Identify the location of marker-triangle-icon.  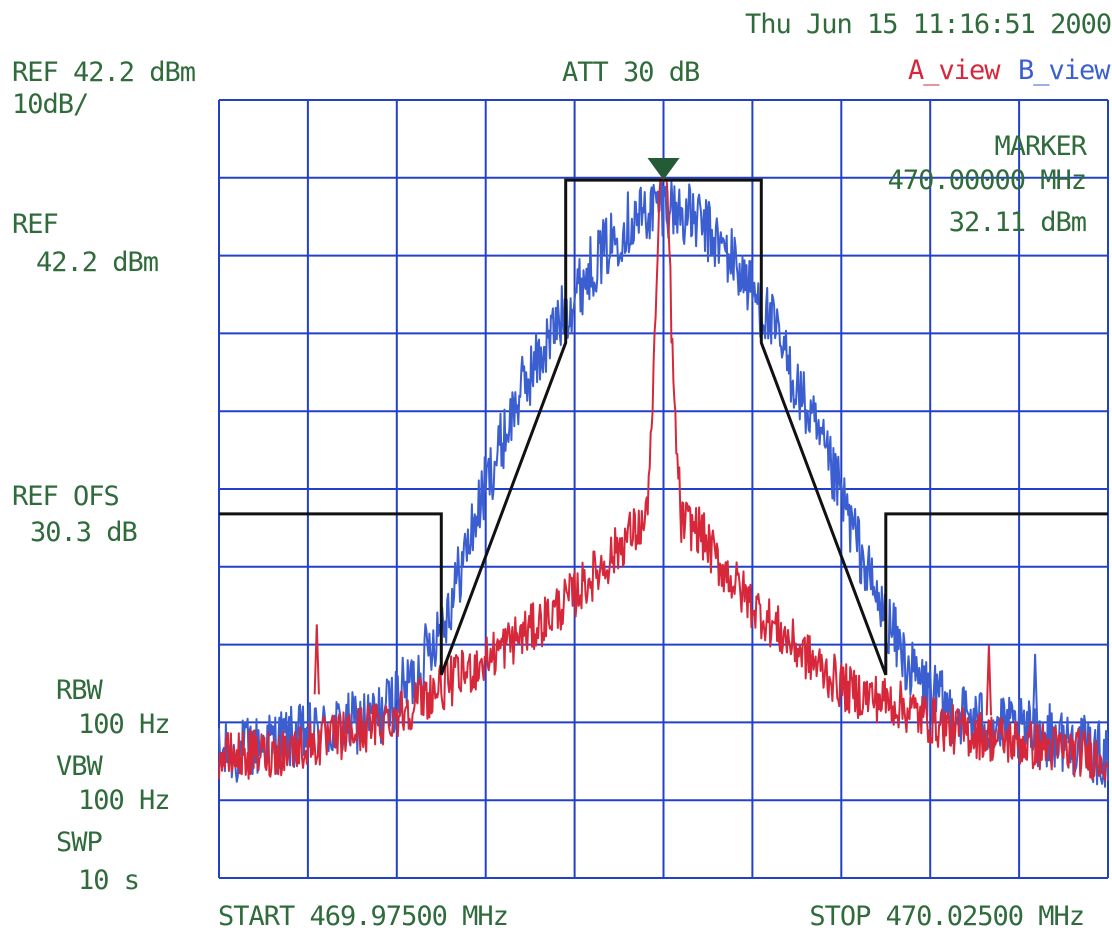
(663, 169).